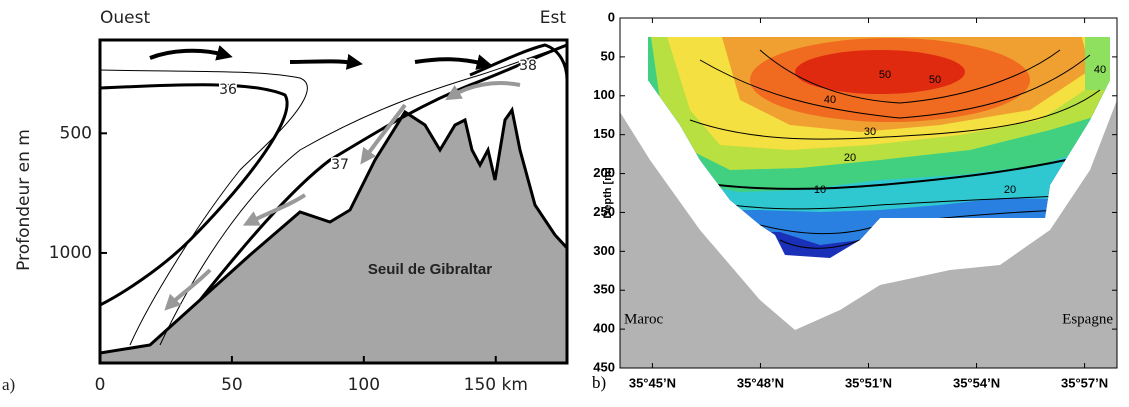 Image resolution: width=1129 pixels, height=407 pixels. I want to click on y-tick-label: 300, so click(604, 250).